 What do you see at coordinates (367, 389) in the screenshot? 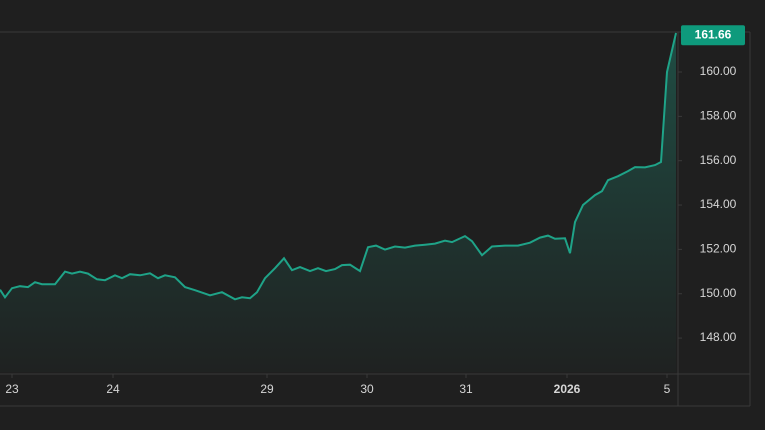
I see `x-tick-label: 30` at bounding box center [367, 389].